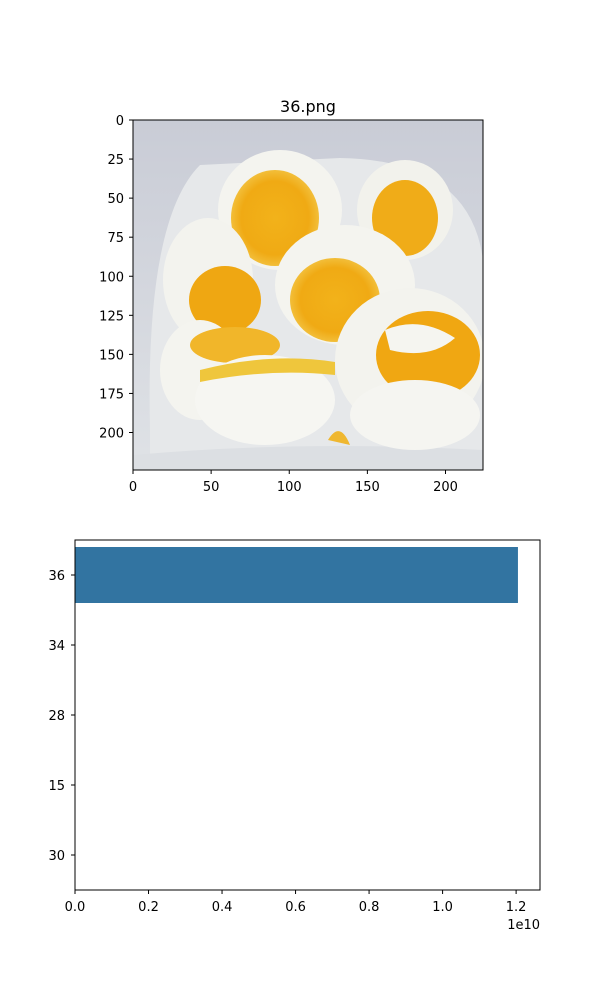 The width and height of the screenshot is (600, 1000). I want to click on bars, so click(296, 575).